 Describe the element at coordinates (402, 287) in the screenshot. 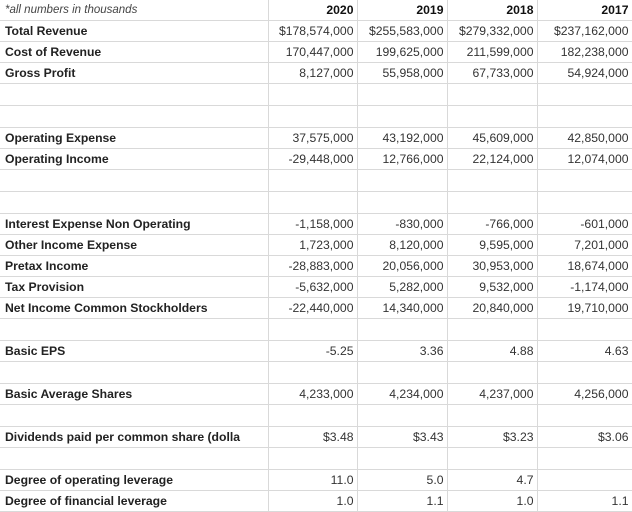

I see `value-cell: 5,282,000` at that location.